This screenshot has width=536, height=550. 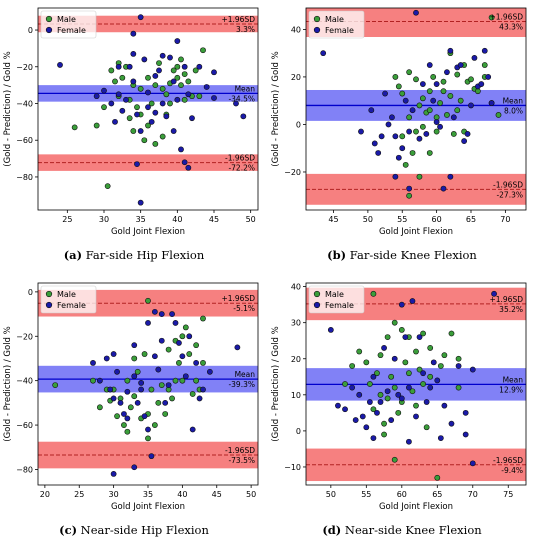 I want to click on y-tick-label: 0, so click(x=298, y=124).